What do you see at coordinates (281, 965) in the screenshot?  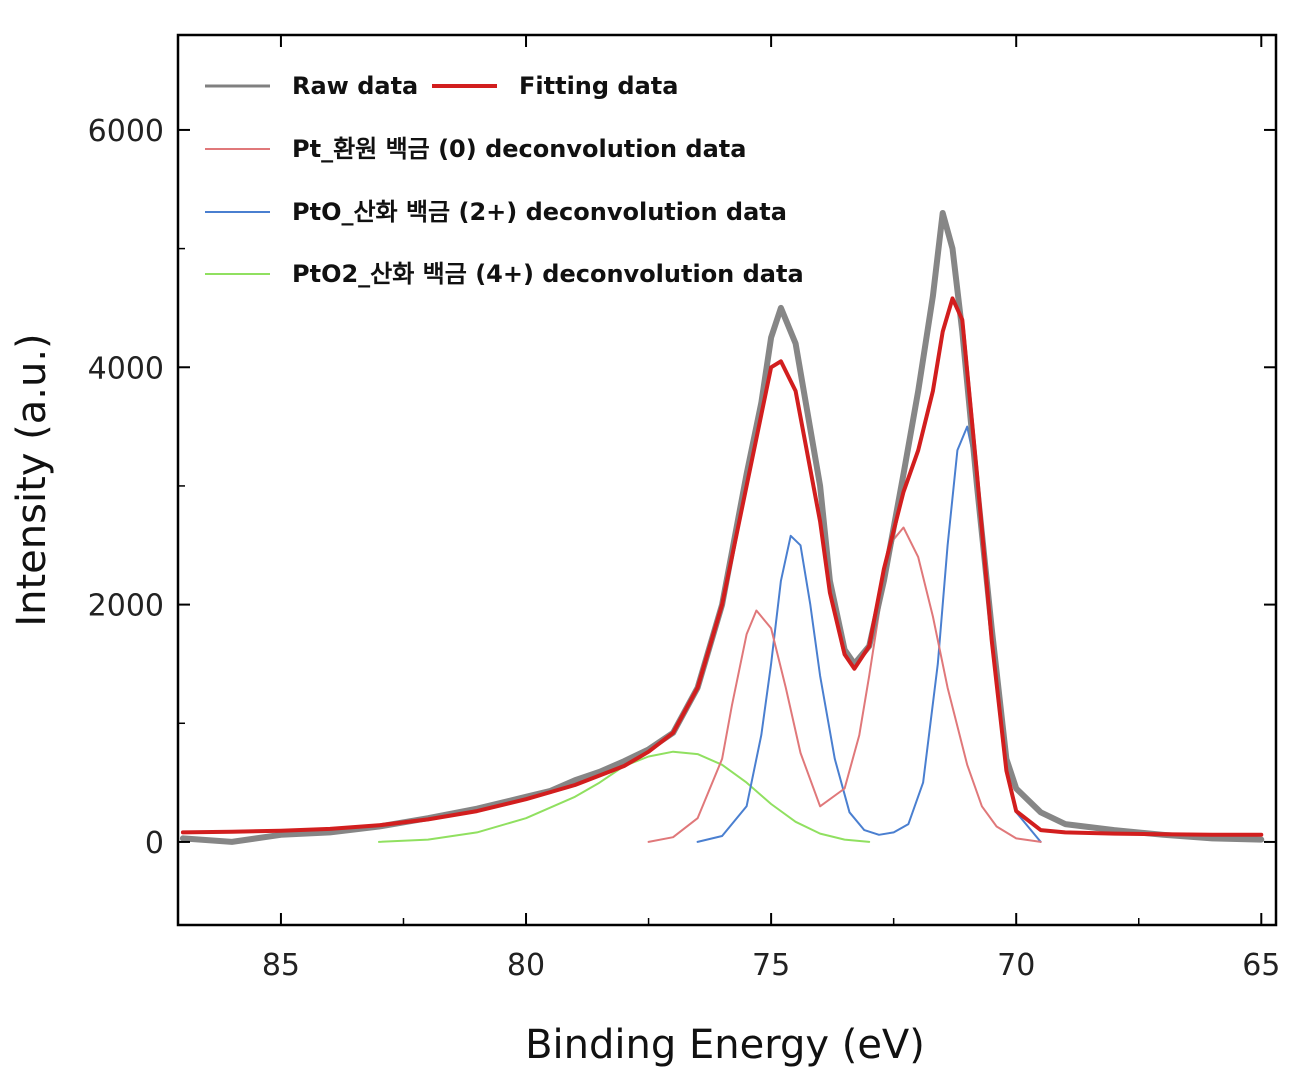 I see `x-tick-label: 85` at bounding box center [281, 965].